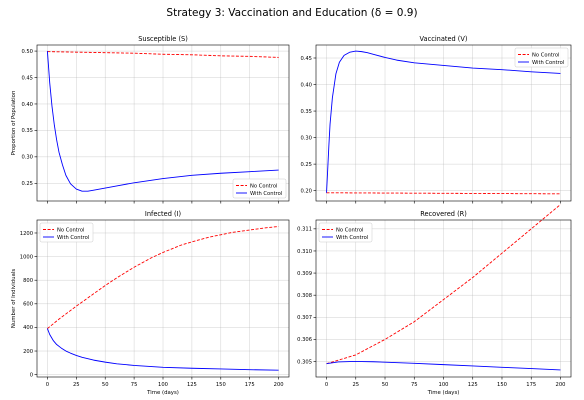 The image size is (584, 400). Describe the element at coordinates (28, 352) in the screenshot. I see `y-tick-label: 200` at that location.